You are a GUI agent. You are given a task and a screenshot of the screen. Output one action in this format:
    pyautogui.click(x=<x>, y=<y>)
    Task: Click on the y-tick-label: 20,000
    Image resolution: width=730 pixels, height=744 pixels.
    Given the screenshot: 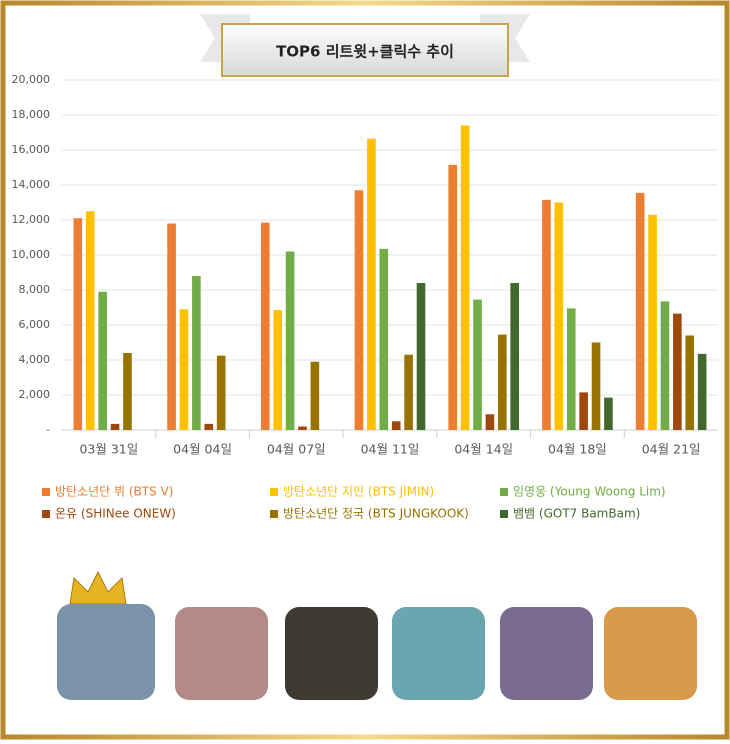 What is the action you would take?
    pyautogui.click(x=31, y=79)
    